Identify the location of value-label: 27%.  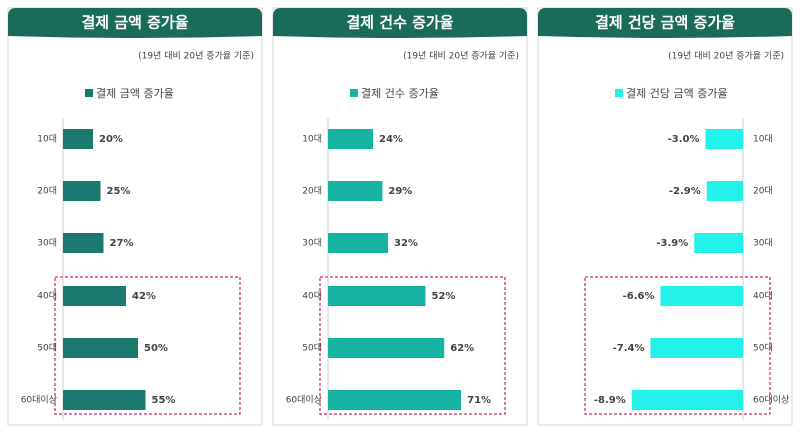
(122, 243).